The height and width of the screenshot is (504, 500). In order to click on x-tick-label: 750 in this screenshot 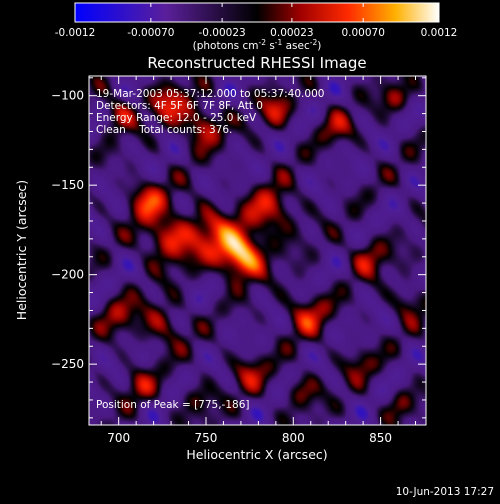, I will do `click(206, 438)`.